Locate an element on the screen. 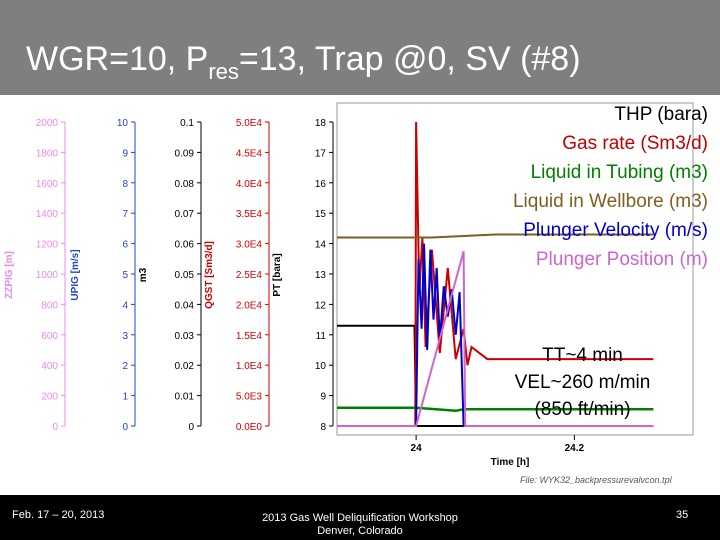  axis-tick-label: 1000 is located at coordinates (47, 275).